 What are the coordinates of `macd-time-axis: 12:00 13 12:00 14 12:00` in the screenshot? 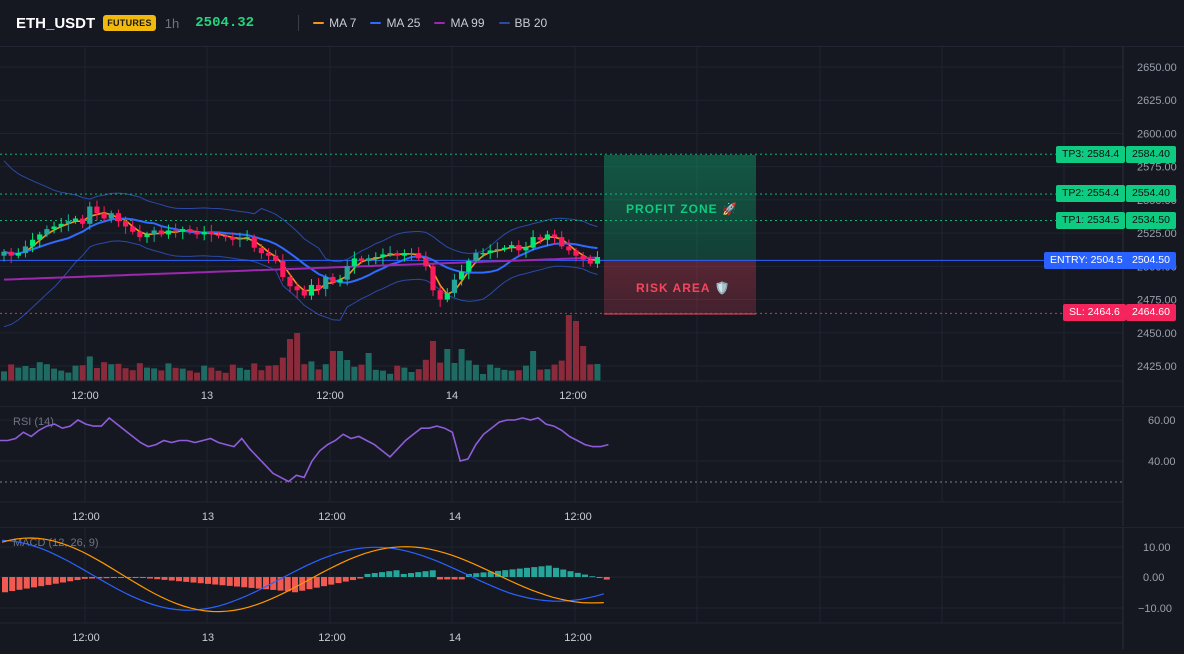 It's located at (332, 638).